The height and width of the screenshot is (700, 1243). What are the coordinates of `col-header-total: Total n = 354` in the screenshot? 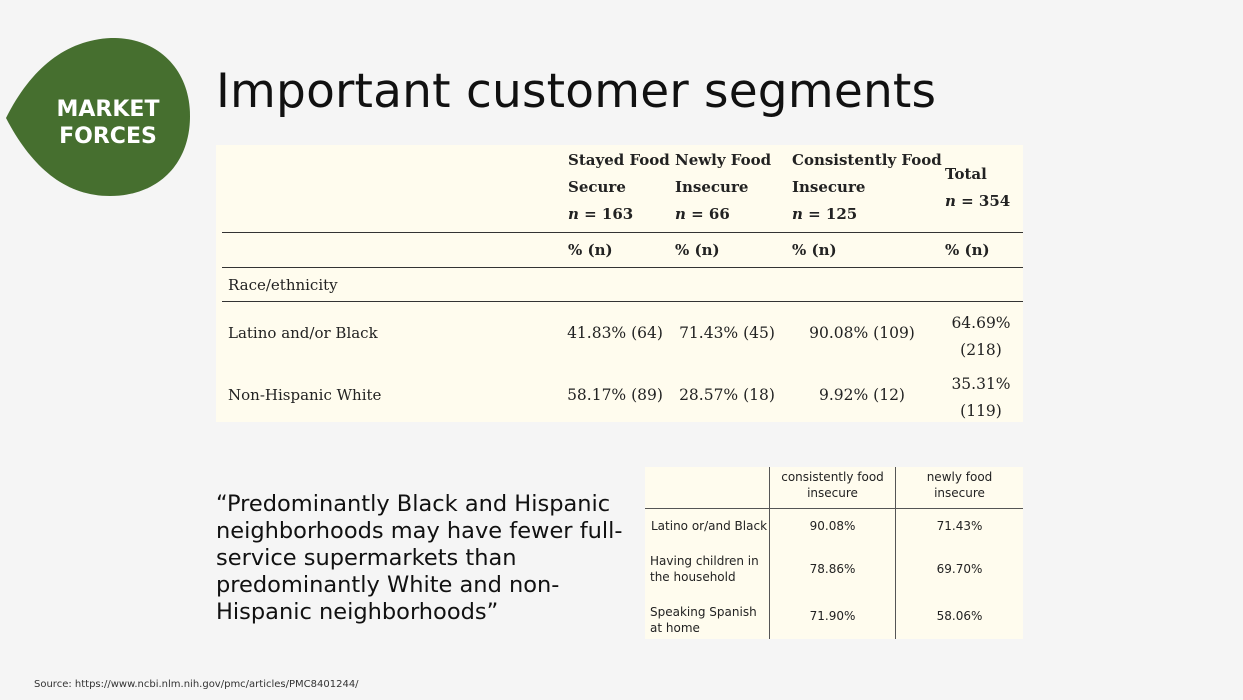 It's located at (978, 187).